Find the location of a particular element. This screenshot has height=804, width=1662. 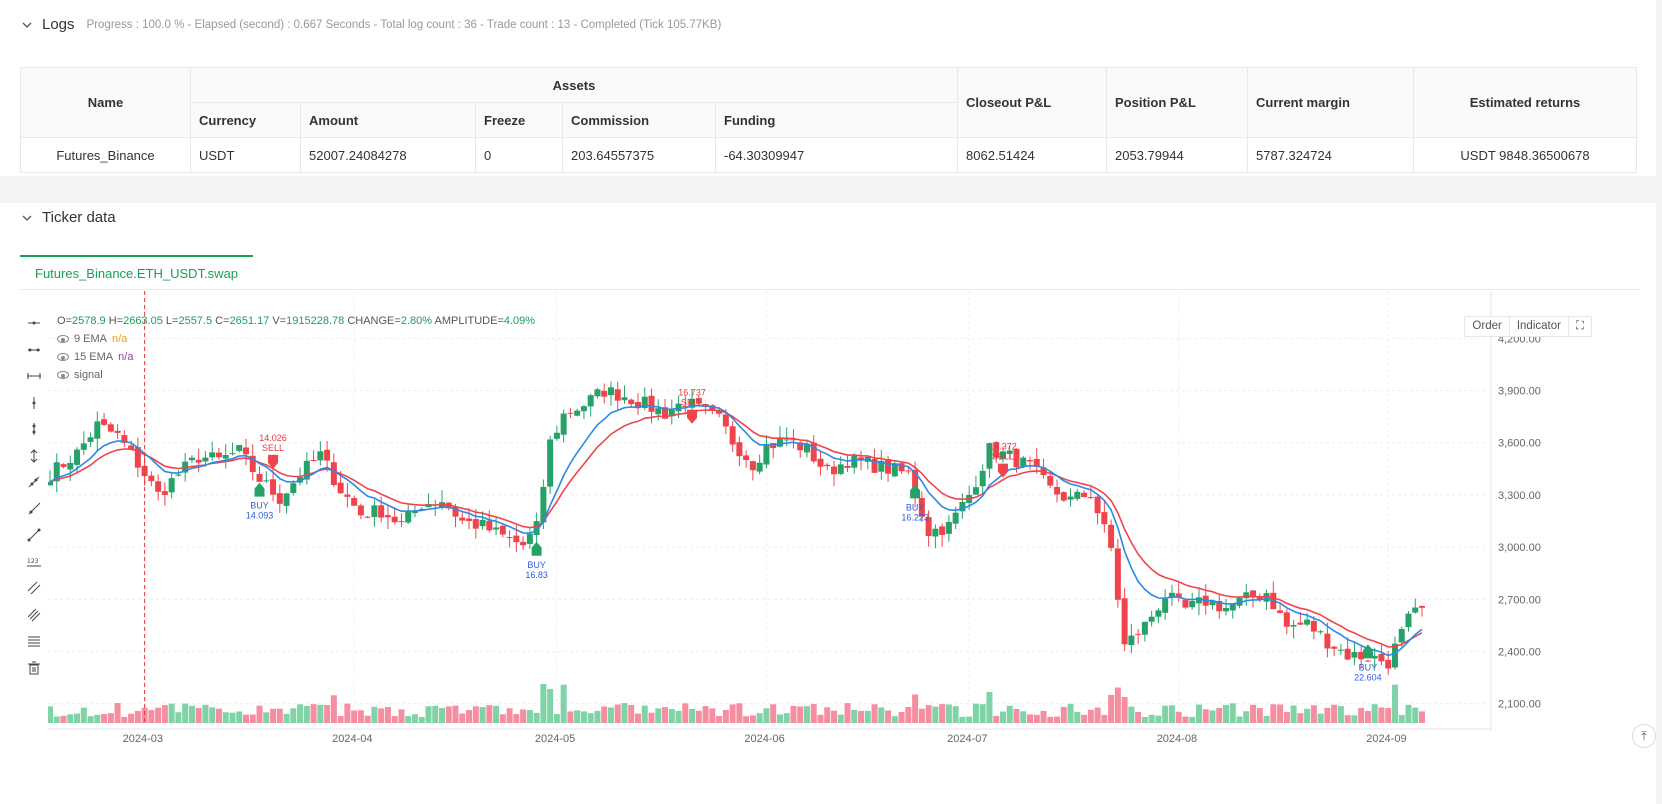

vertical-segment-icon is located at coordinates (34, 429).